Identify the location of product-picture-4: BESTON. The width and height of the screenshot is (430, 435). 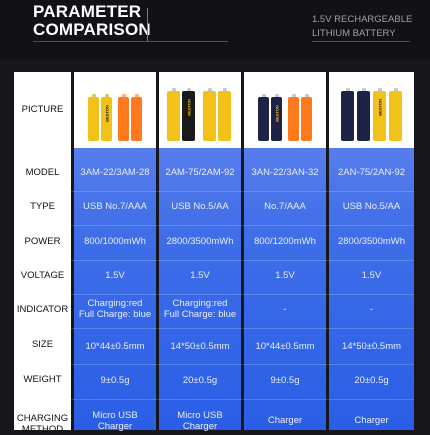
(371, 110).